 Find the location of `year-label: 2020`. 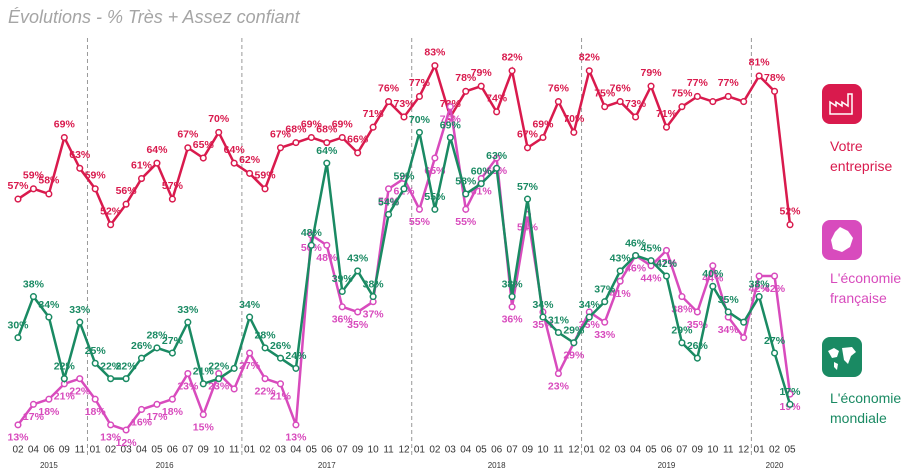

year-label: 2020 is located at coordinates (775, 465).